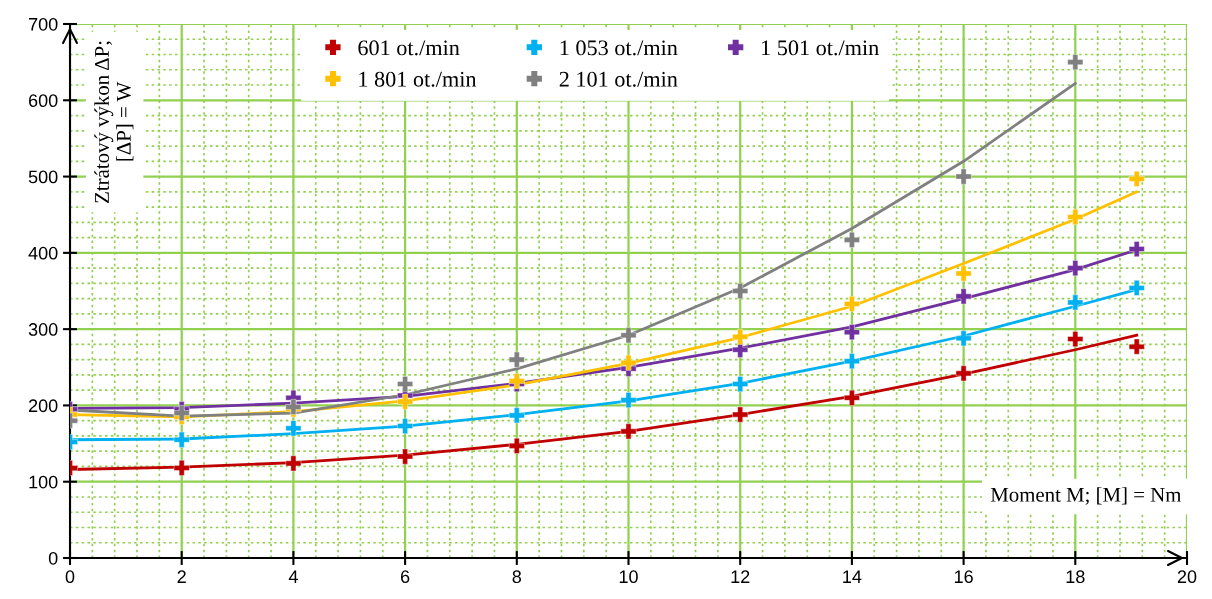 This screenshot has height=599, width=1212. What do you see at coordinates (43, 177) in the screenshot?
I see `y-tick-label: 500` at bounding box center [43, 177].